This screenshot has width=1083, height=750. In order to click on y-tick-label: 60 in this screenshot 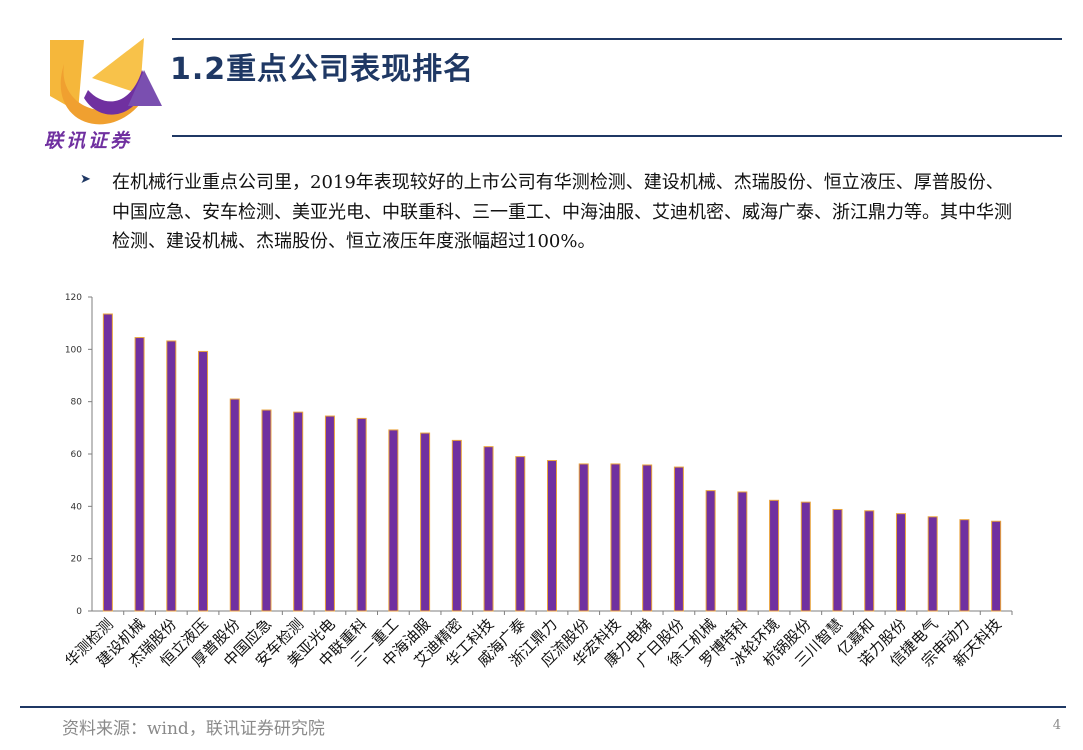, I will do `click(77, 455)`.